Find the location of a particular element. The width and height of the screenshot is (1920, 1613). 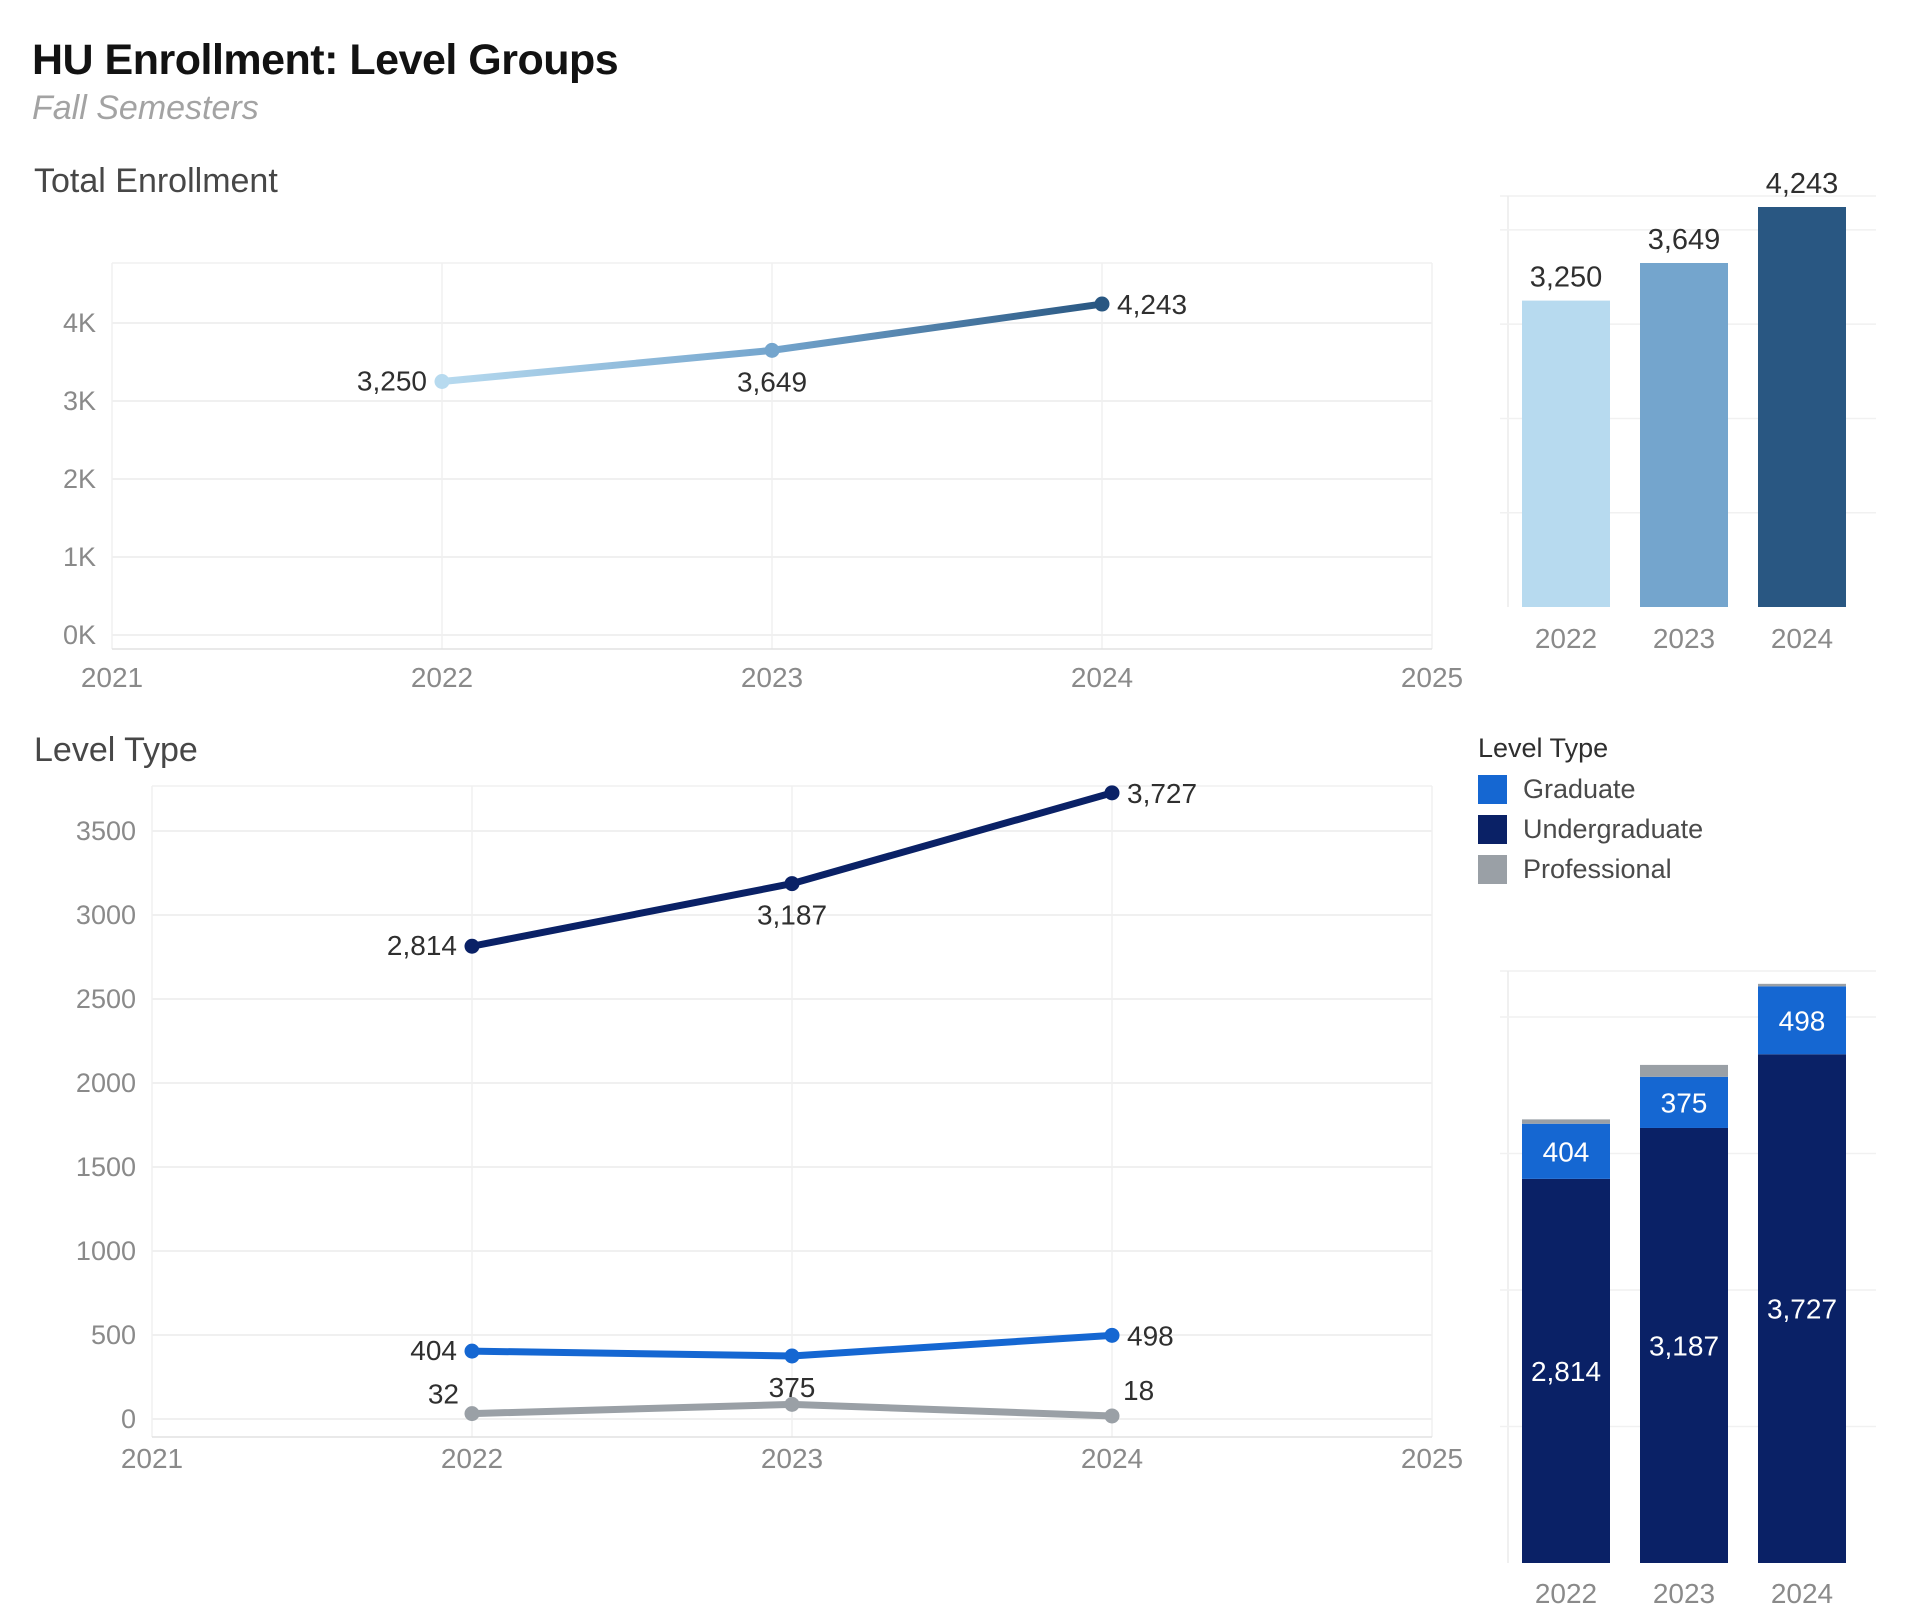

stacked-bar-segment-professional-2022 is located at coordinates (1566, 1122).